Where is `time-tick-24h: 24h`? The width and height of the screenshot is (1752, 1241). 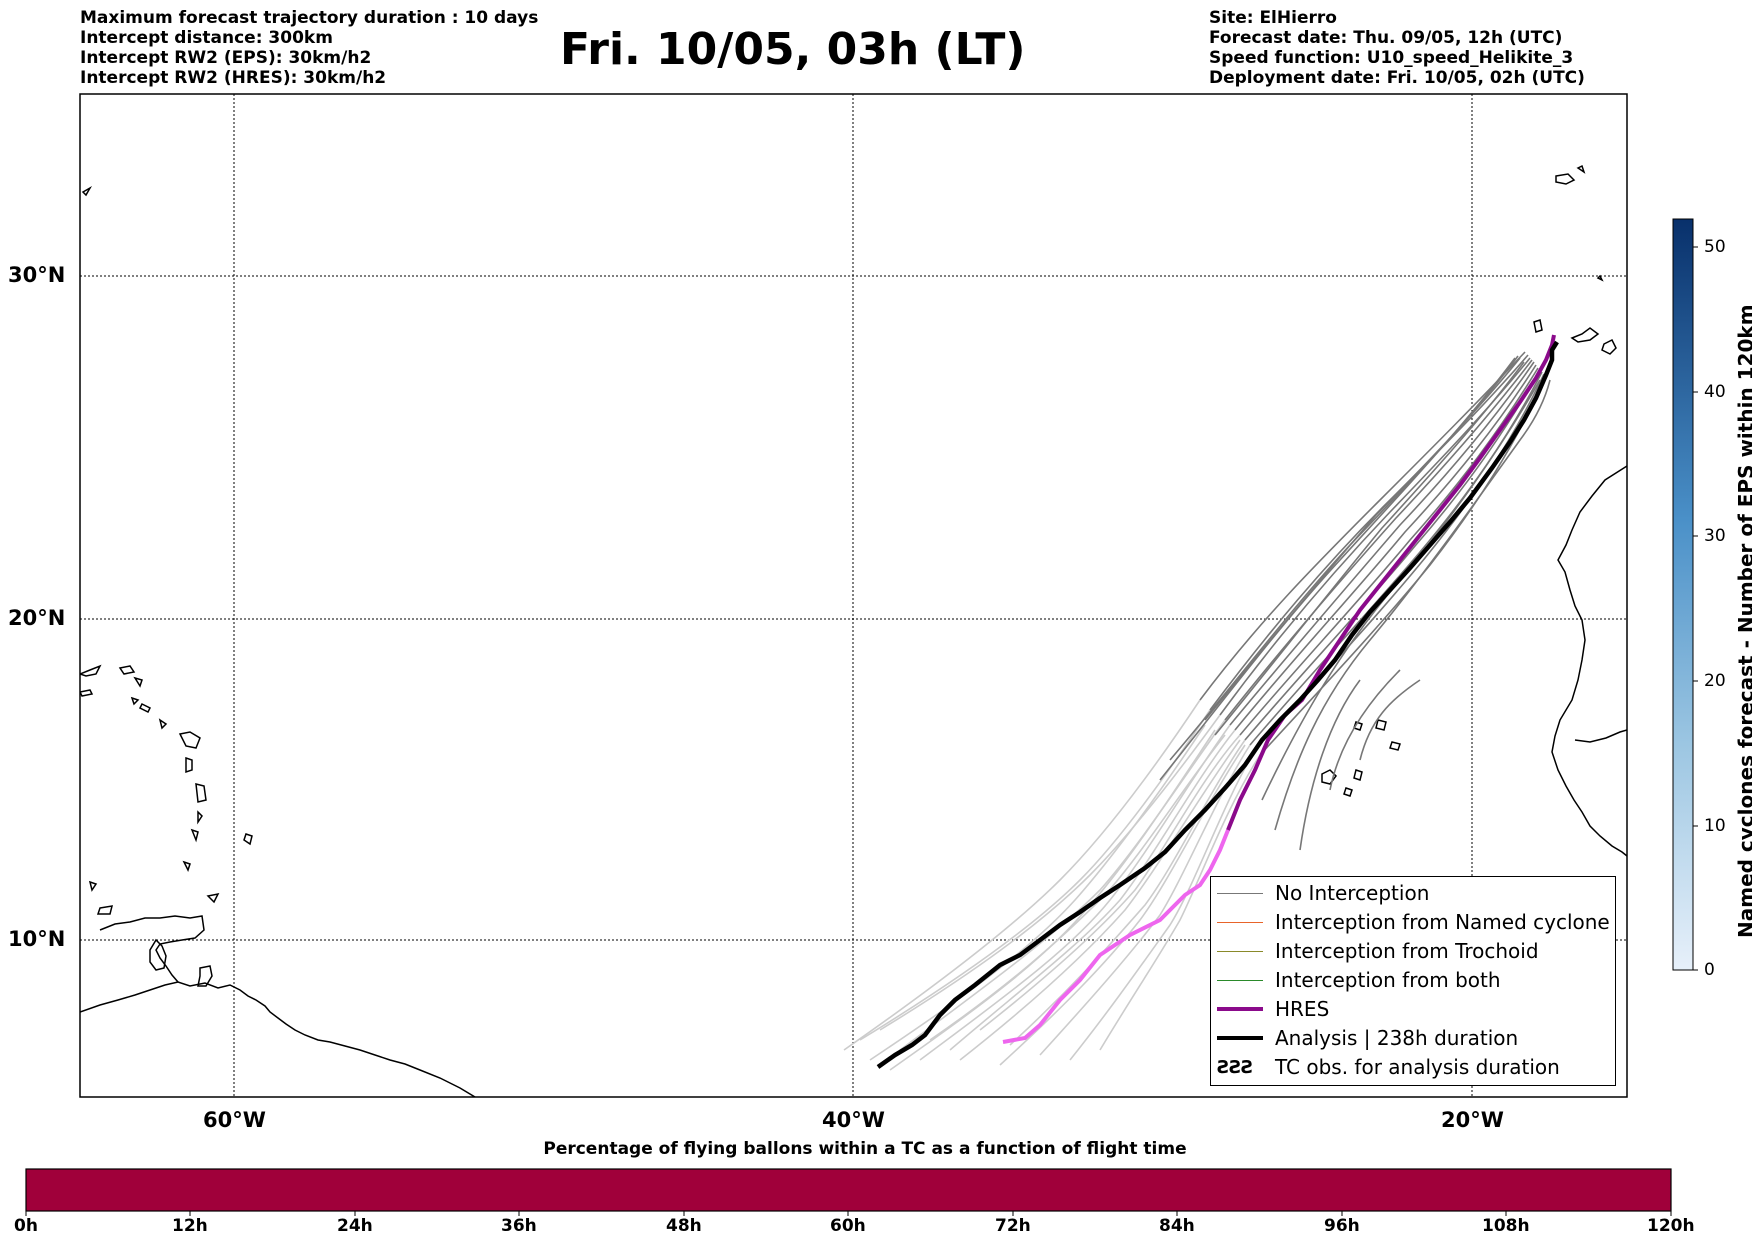 time-tick-24h: 24h is located at coordinates (355, 1226).